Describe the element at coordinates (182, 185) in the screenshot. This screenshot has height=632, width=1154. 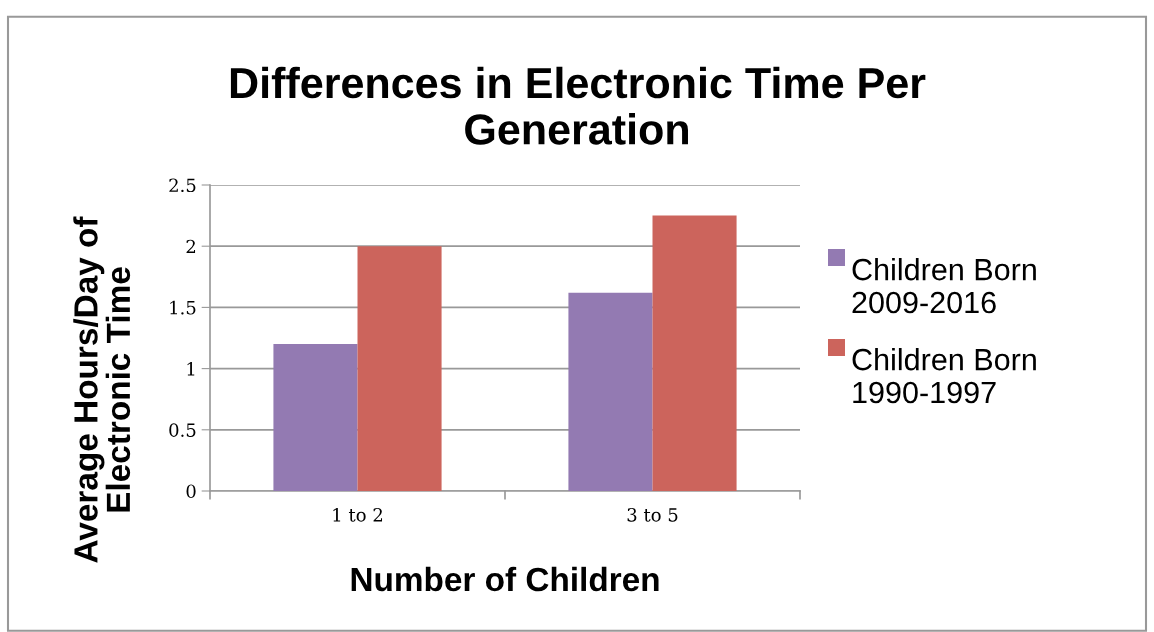
I see `y-tick-label: 2.5` at that location.